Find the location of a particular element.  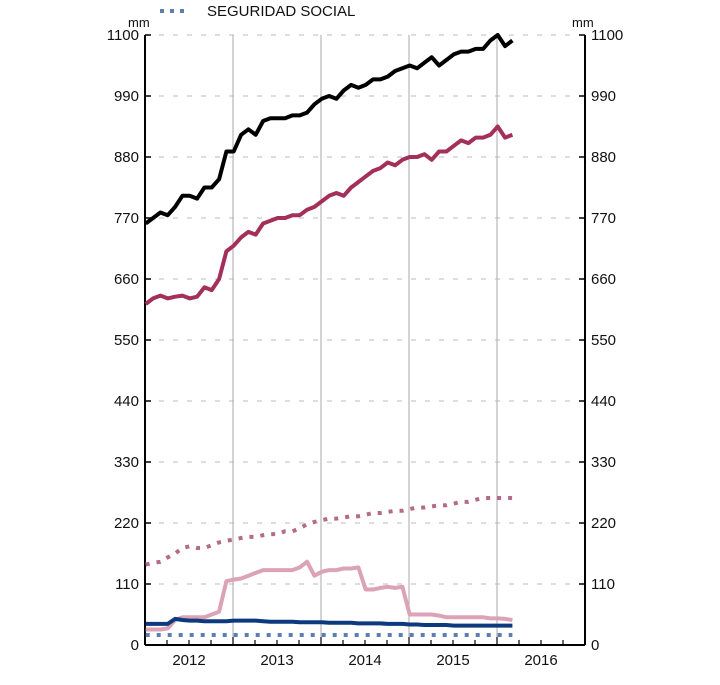

y-tick-label-right: 220 is located at coordinates (603, 523).